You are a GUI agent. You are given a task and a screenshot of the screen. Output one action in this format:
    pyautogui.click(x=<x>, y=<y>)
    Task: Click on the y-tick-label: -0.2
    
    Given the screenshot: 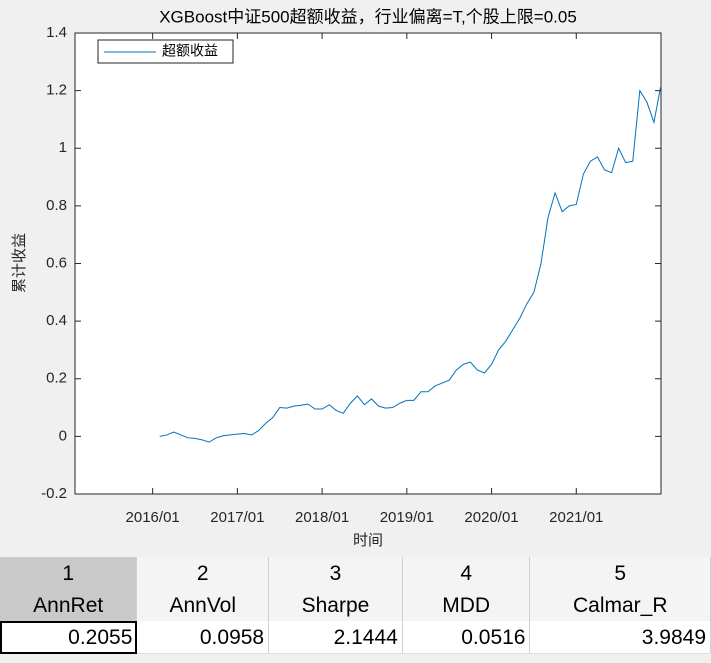 What is the action you would take?
    pyautogui.click(x=54, y=493)
    